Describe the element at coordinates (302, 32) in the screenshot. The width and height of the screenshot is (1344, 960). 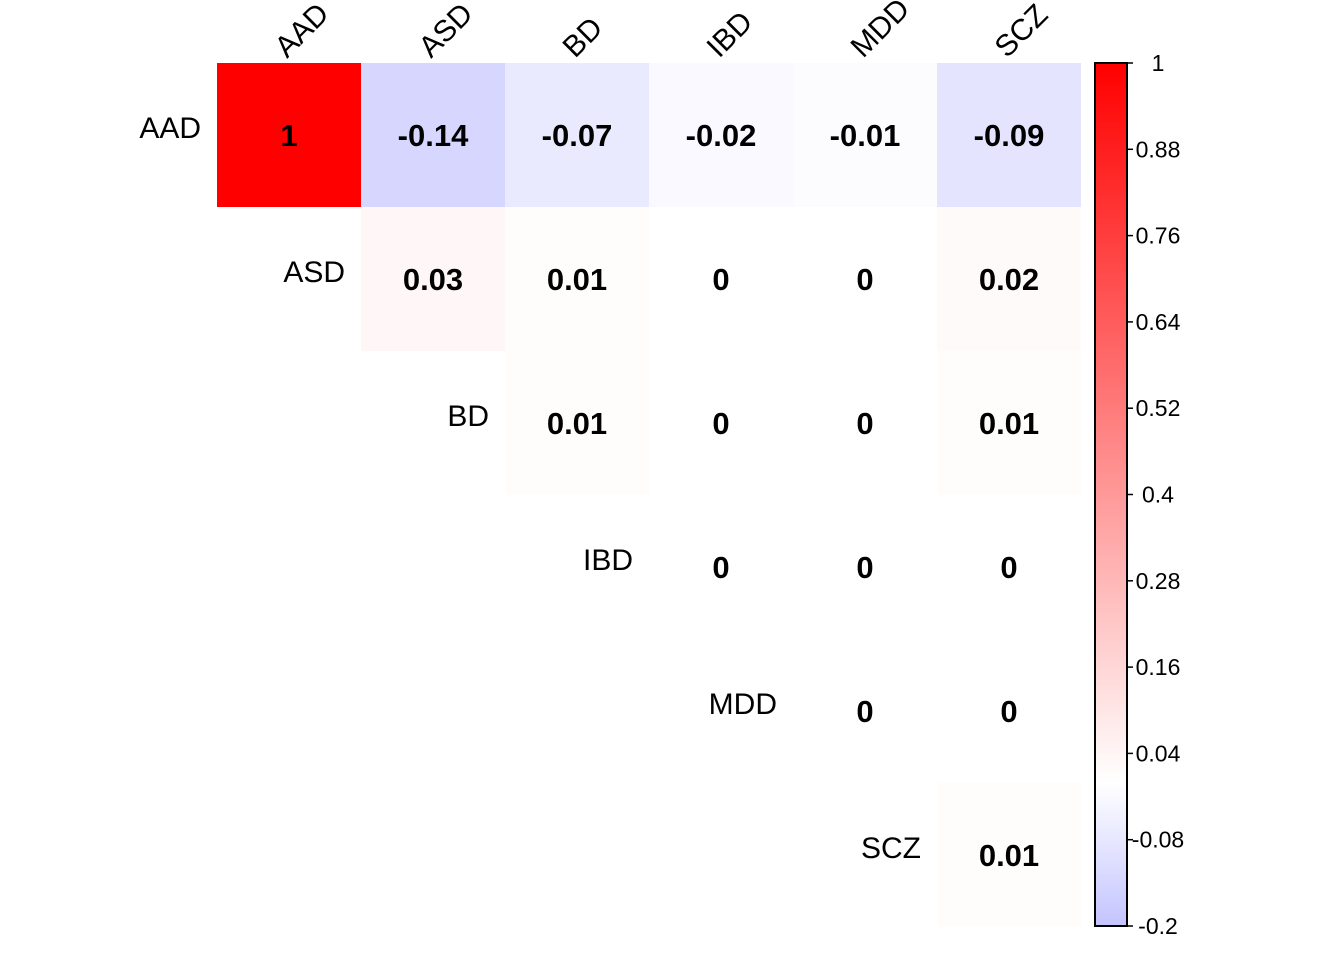
I see `column-label-AAD: AAD` at that location.